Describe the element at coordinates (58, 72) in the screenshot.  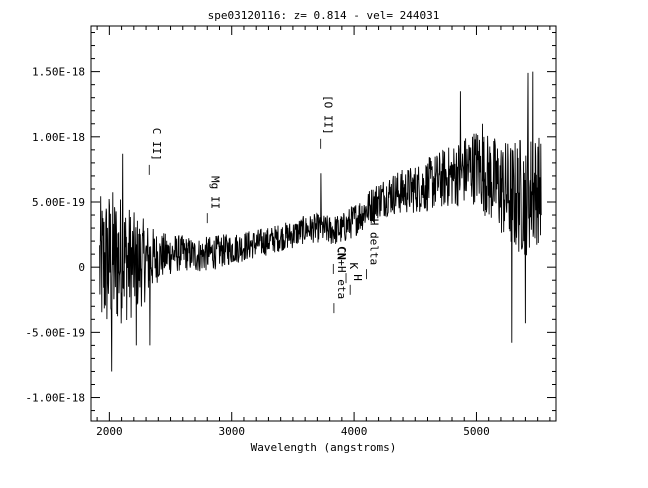
I see `y-tick-label: 1.50E-18` at that location.